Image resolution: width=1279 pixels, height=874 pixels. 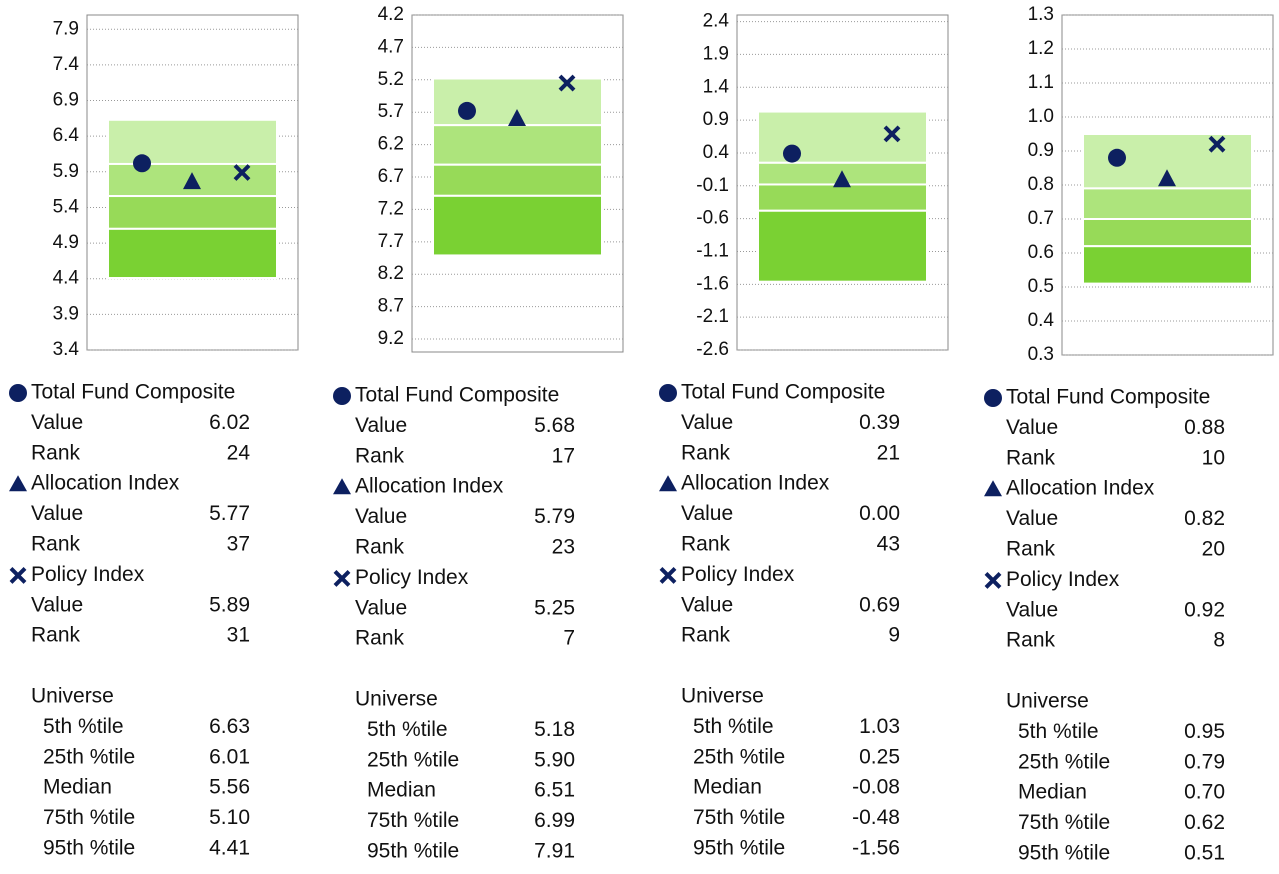 What do you see at coordinates (66, 349) in the screenshot?
I see `y-tick-label: 3.4` at bounding box center [66, 349].